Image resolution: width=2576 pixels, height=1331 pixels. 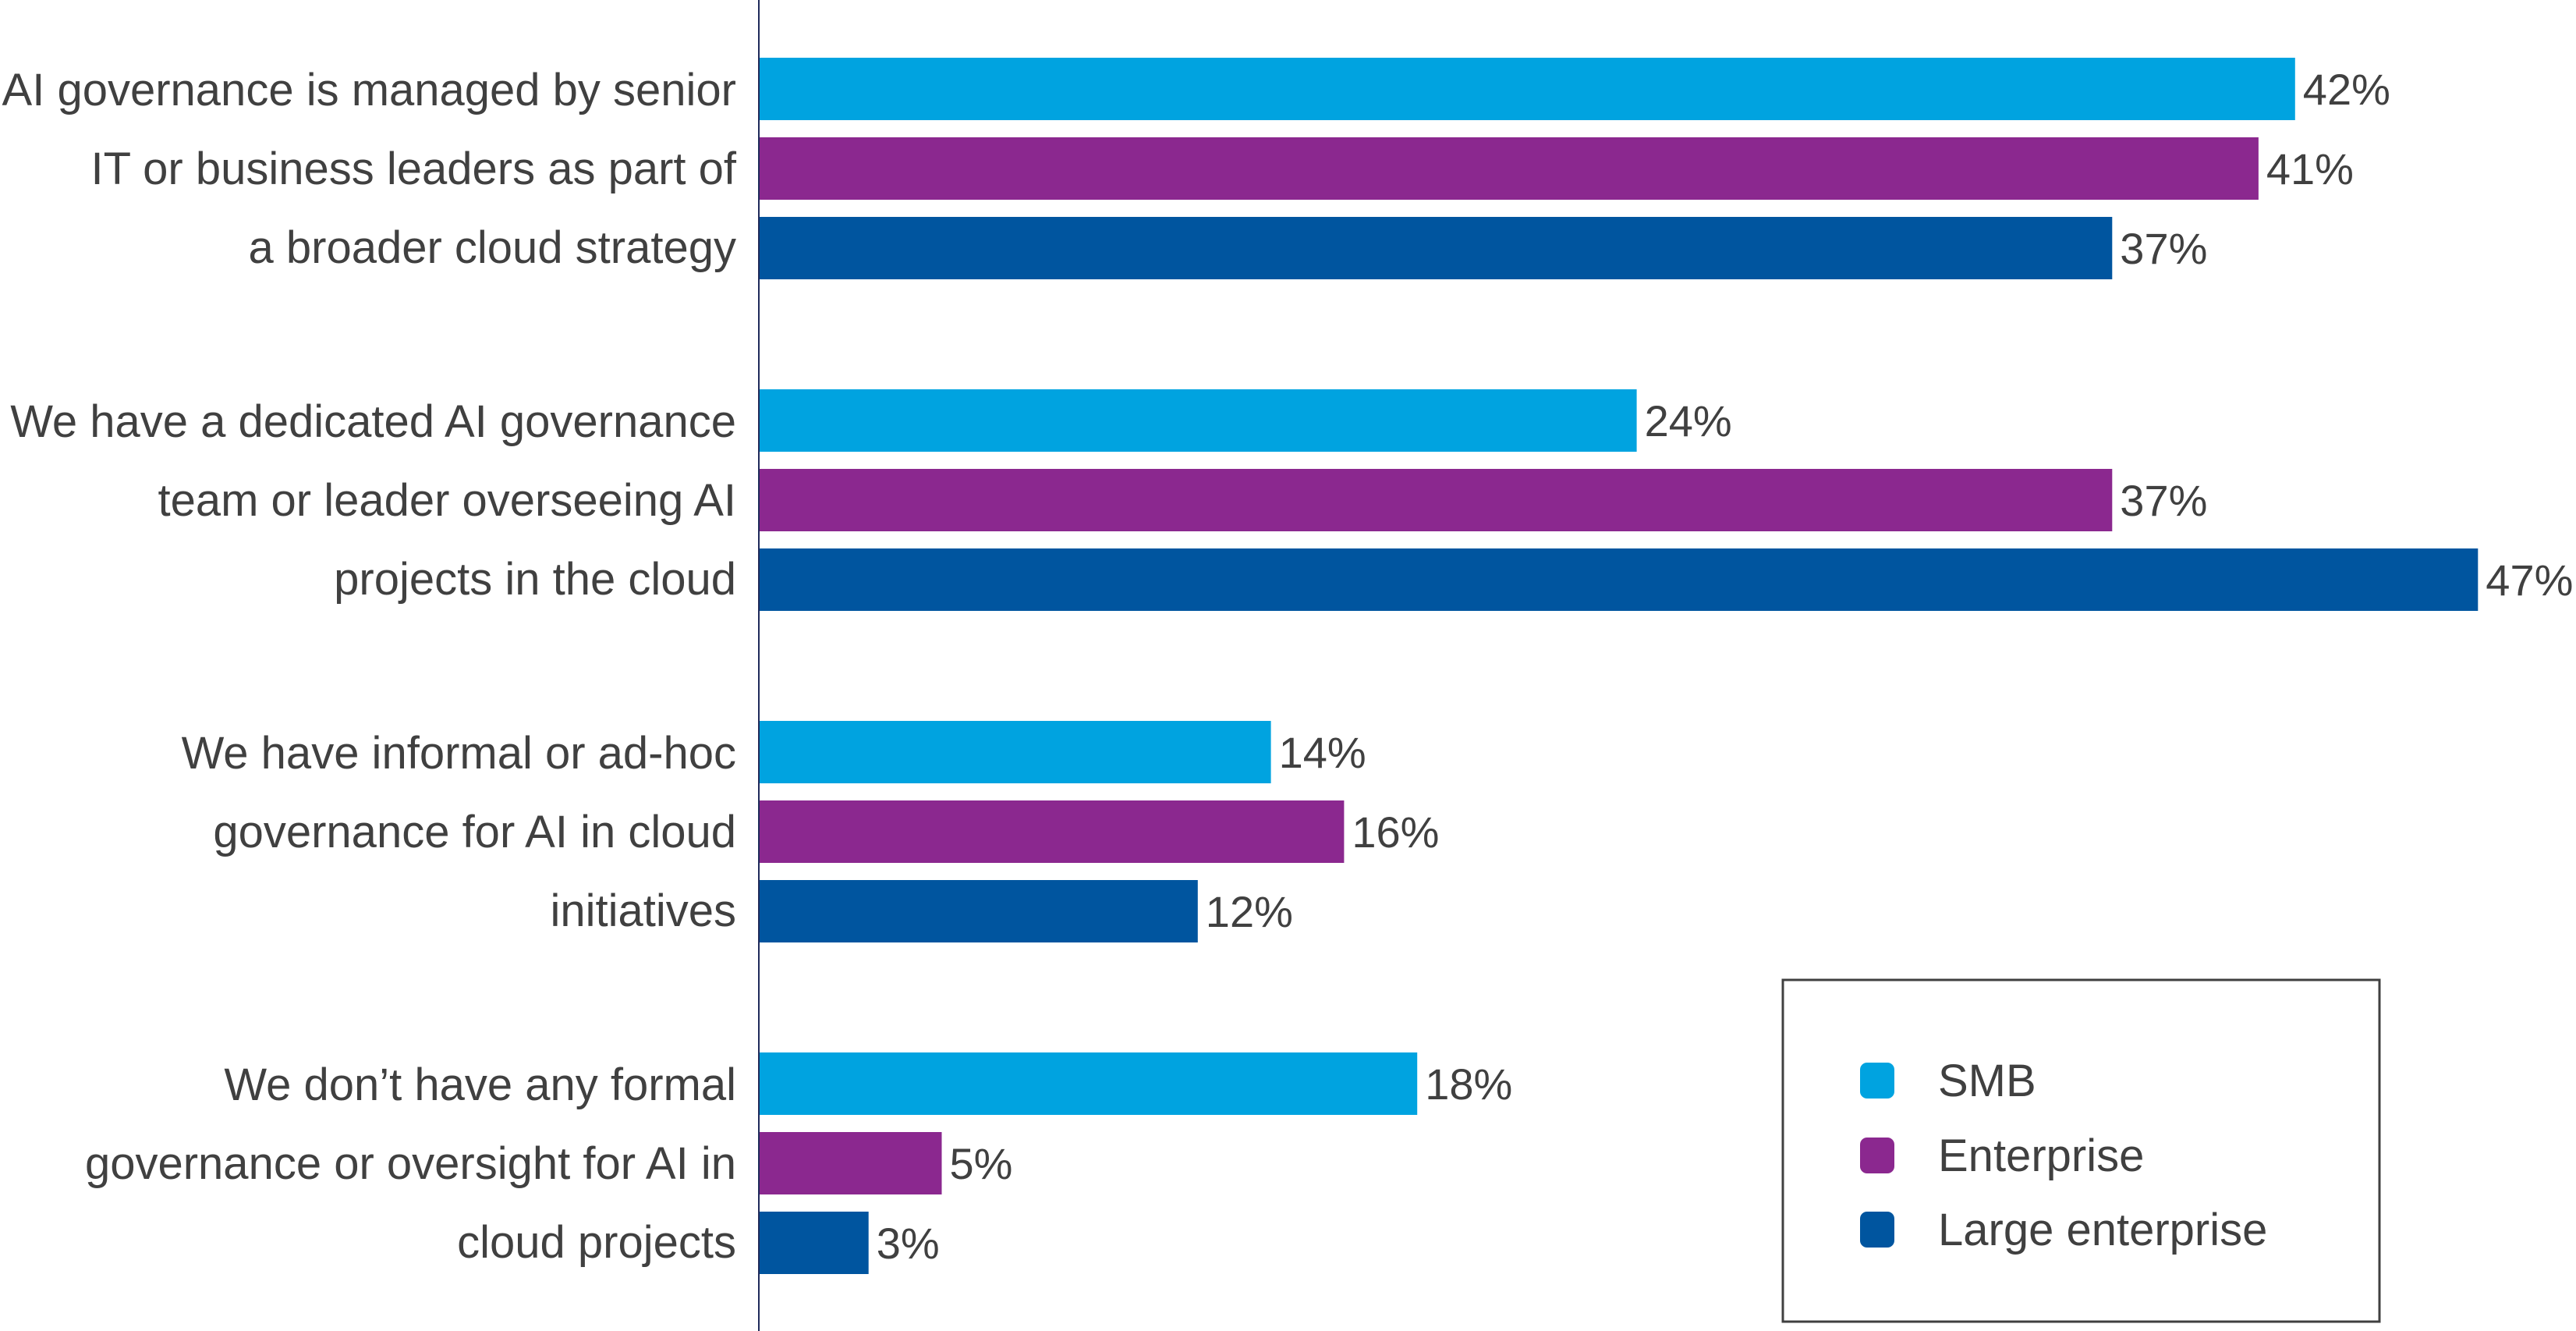 I want to click on data-label: 47%, so click(x=2529, y=580).